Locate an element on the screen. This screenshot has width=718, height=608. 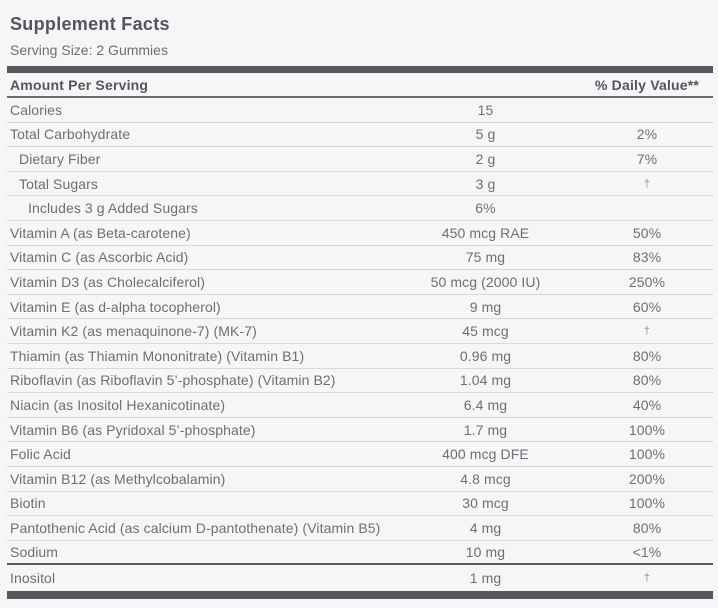
nutrient-daily-value: 2% is located at coordinates (647, 134).